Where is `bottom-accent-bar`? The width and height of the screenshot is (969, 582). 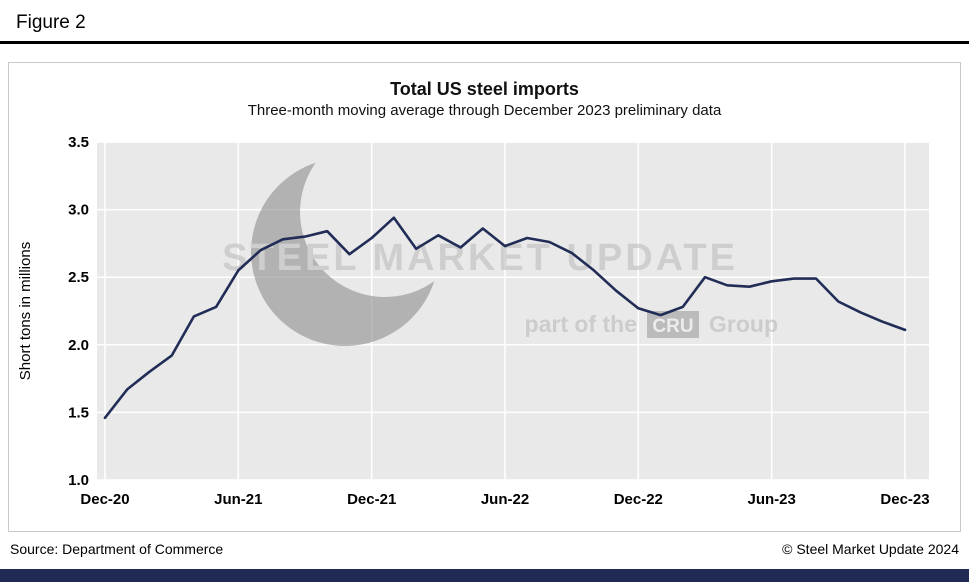 bottom-accent-bar is located at coordinates (484, 575).